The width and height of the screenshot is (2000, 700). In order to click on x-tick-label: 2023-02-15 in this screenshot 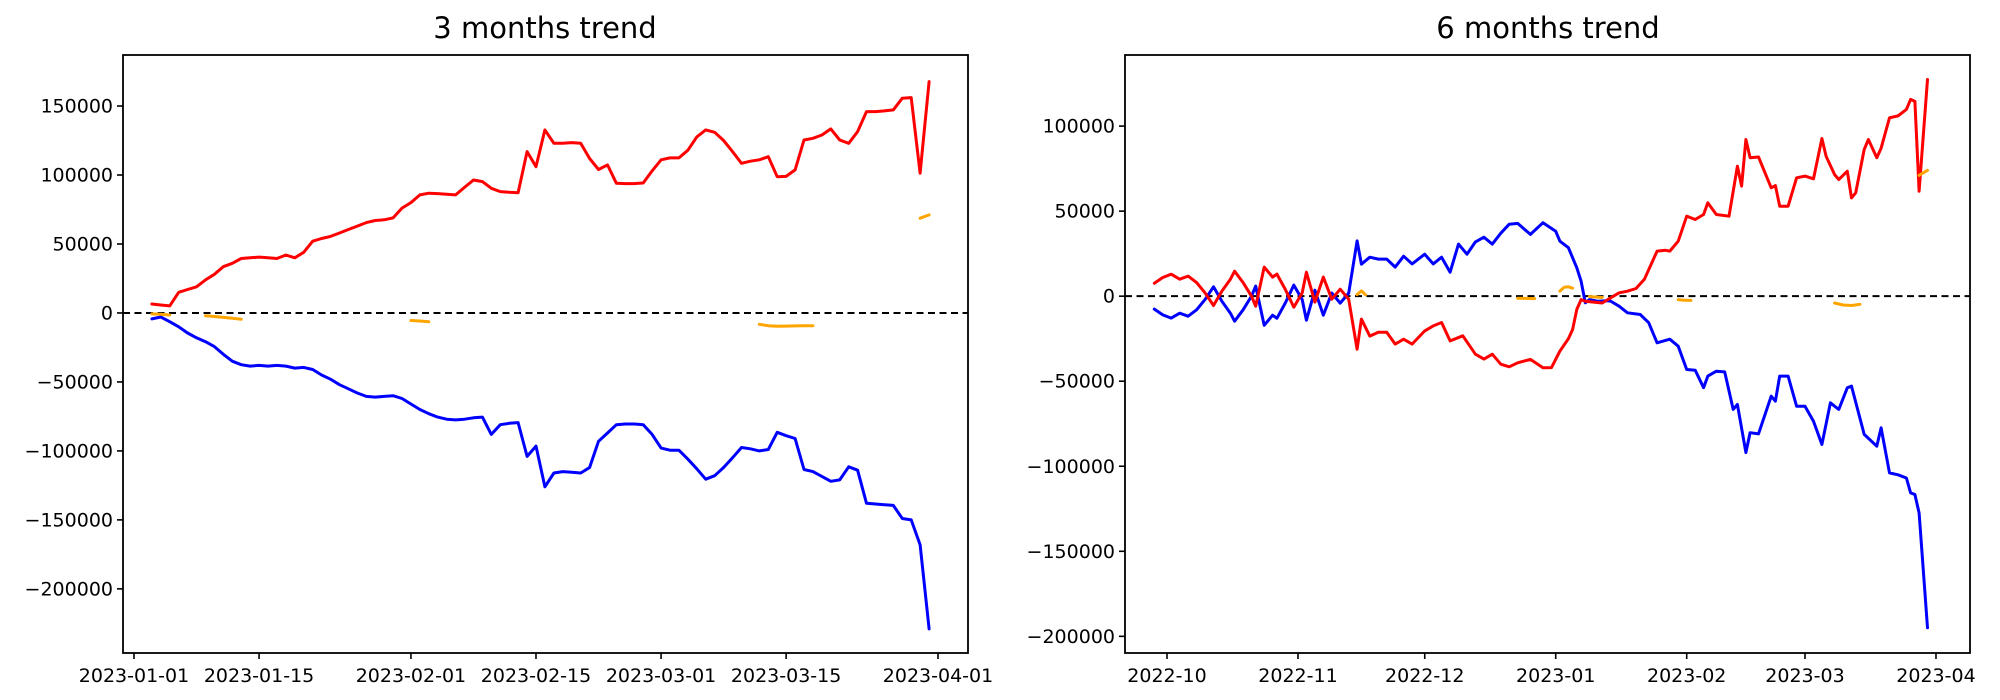, I will do `click(536, 676)`.